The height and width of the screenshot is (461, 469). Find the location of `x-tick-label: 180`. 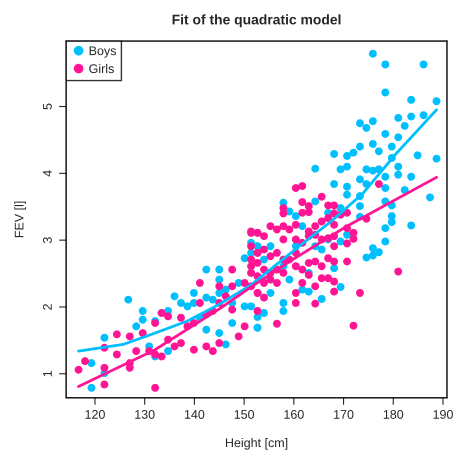

x-tick-label: 180 is located at coordinates (394, 414).